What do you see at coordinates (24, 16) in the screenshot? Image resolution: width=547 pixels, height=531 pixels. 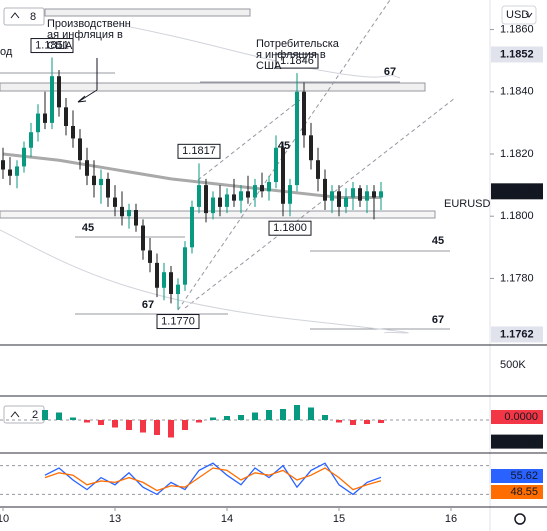 I see `legend-toggle` at bounding box center [24, 16].